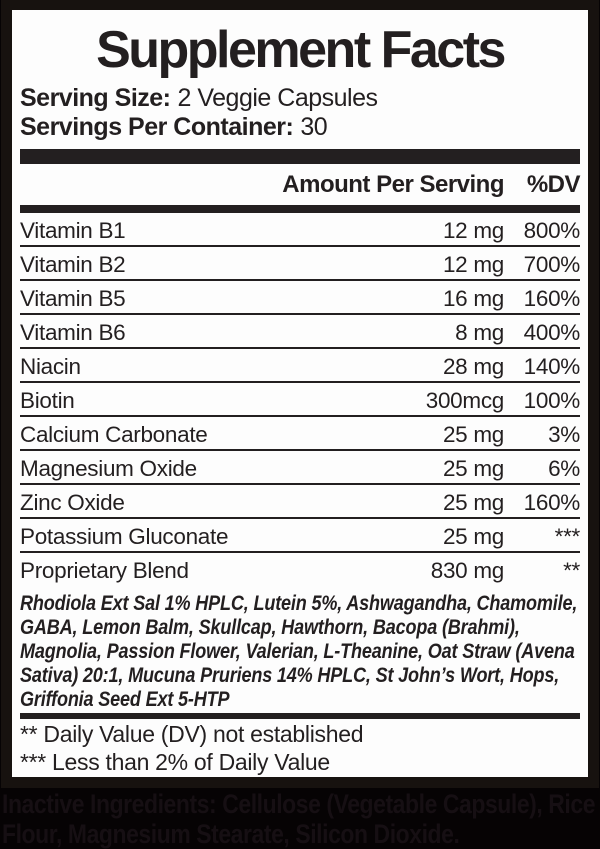 The image size is (600, 849). What do you see at coordinates (300, 434) in the screenshot?
I see `table-row: Calcium Carbonate 25 mg 3%` at bounding box center [300, 434].